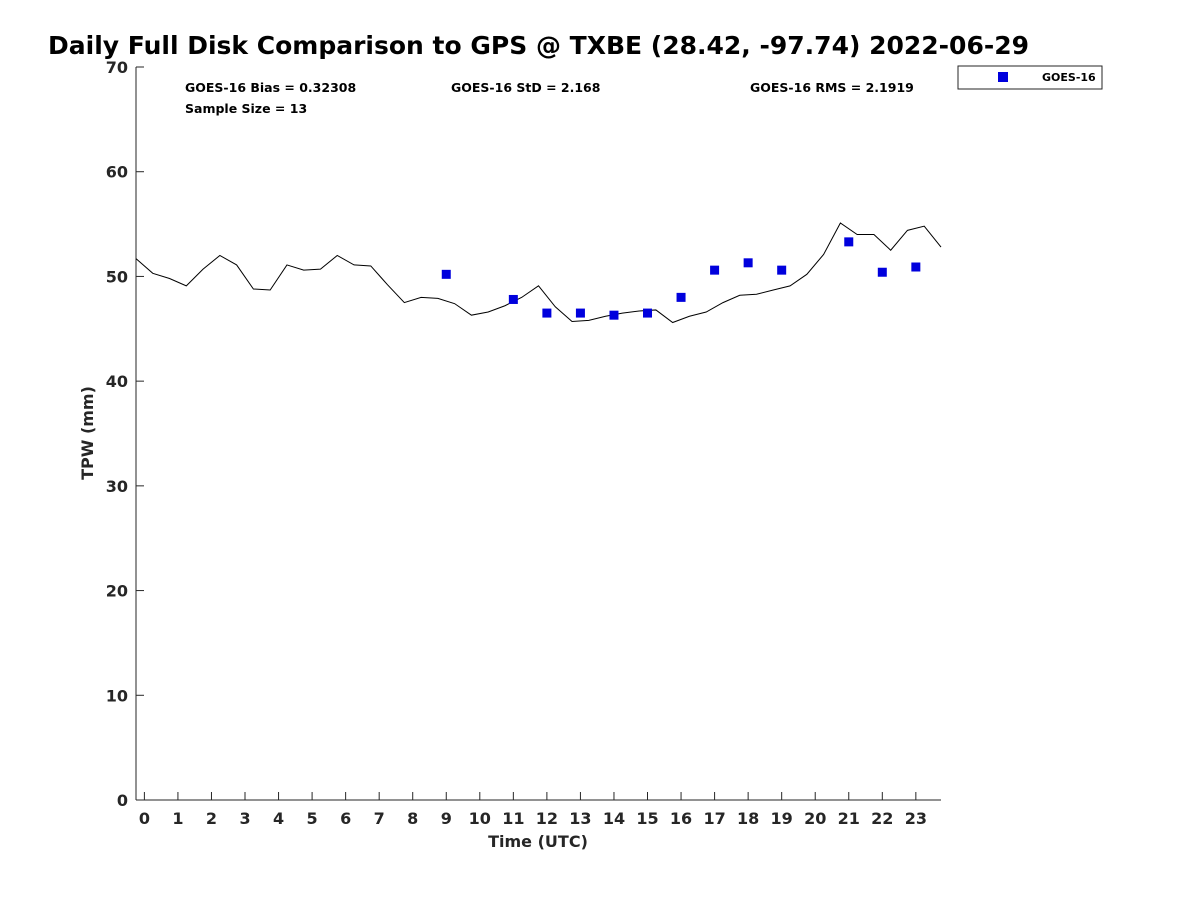 The image size is (1200, 900). I want to click on x-tick-label: 11, so click(513, 818).